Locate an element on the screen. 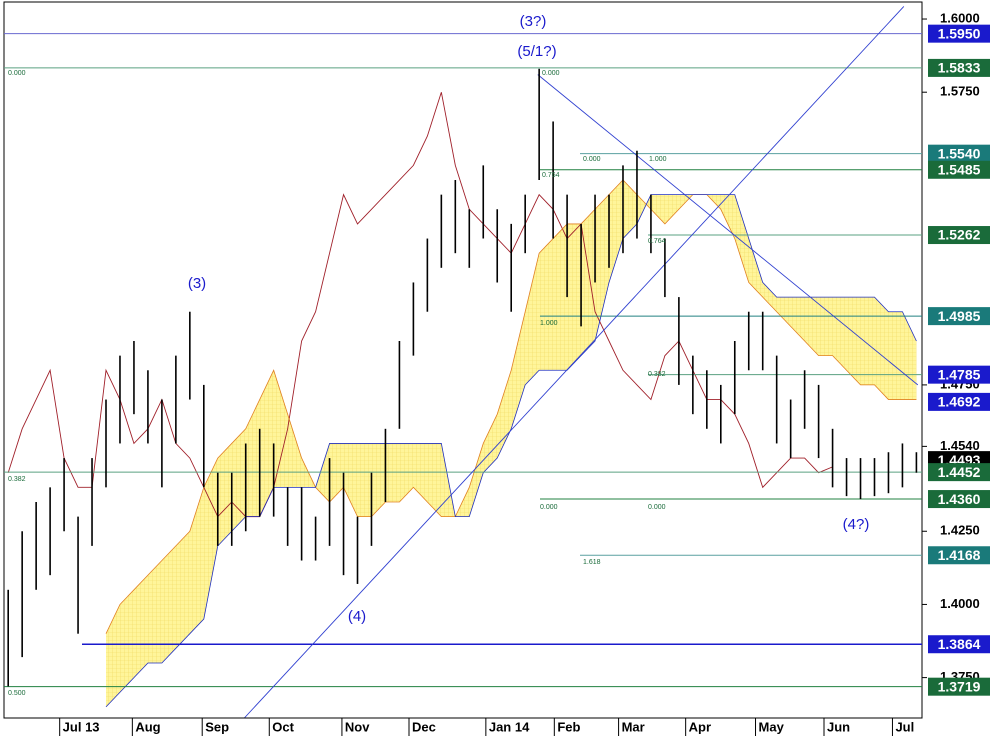 The height and width of the screenshot is (740, 995). x-tick-label: Dec is located at coordinates (424, 726).